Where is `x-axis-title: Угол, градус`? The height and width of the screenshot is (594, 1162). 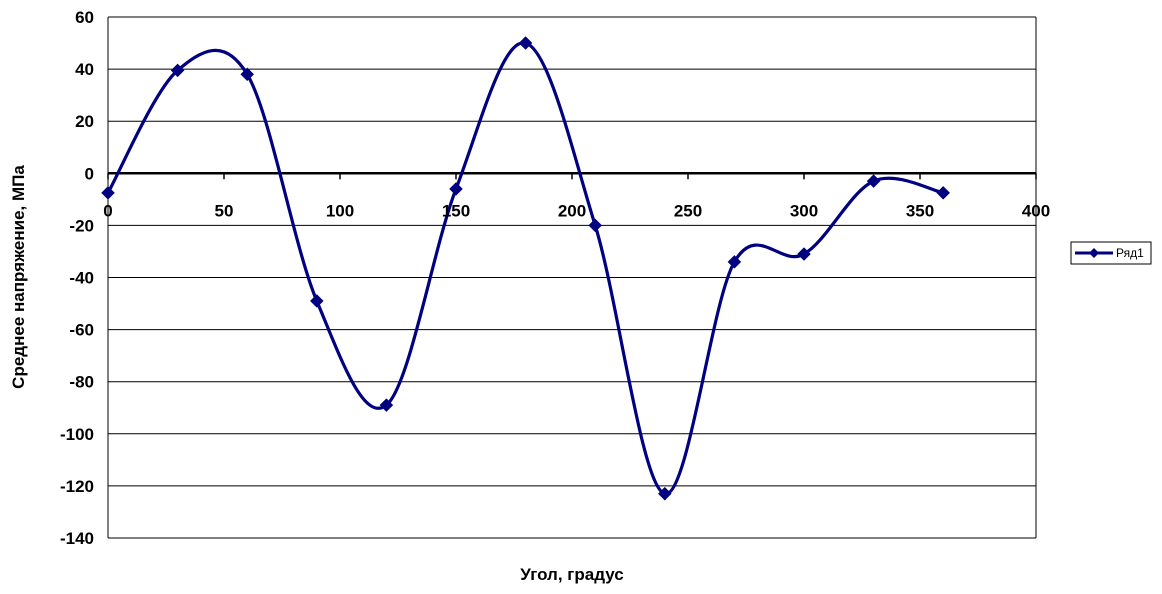 x-axis-title: Угол, градус is located at coordinates (571, 574).